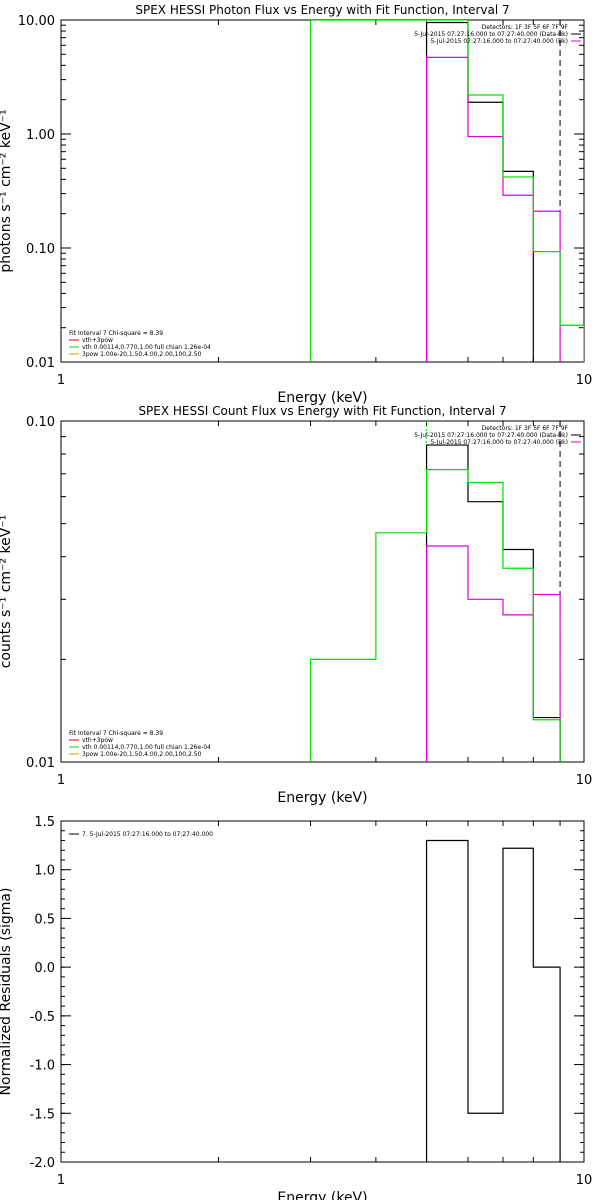 Image resolution: width=600 pixels, height=1204 pixels. I want to click on y-tick-label: 1.5, so click(44, 822).